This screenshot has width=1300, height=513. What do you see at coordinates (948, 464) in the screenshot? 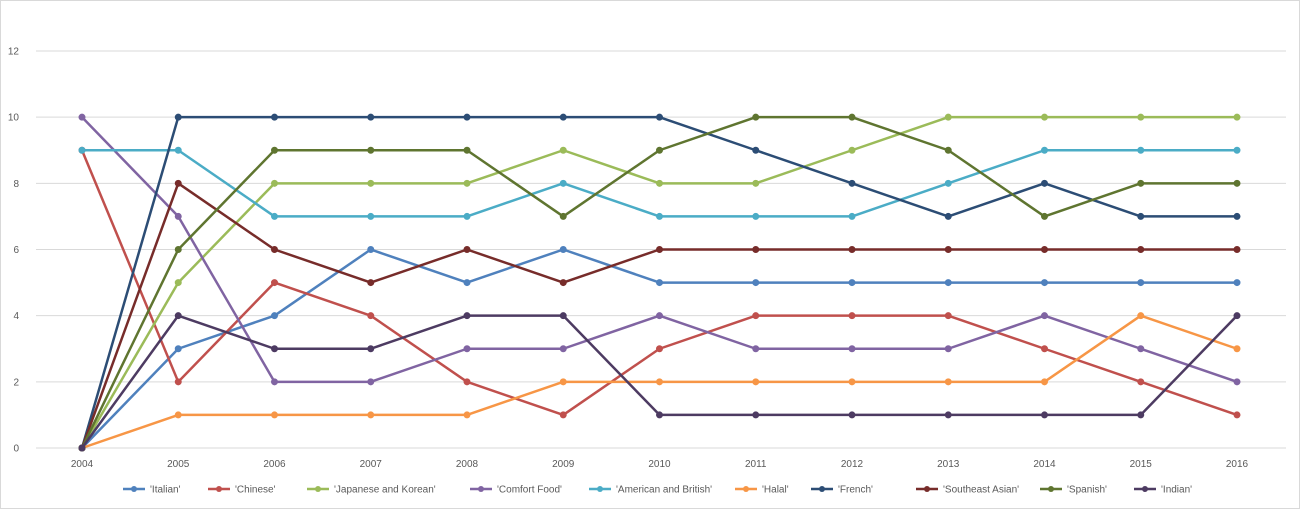
I see `x-tick-label: 2013` at bounding box center [948, 464].